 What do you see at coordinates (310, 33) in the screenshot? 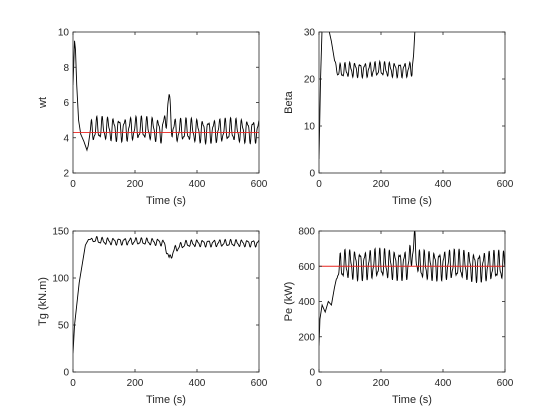
I see `y-tick-label: 30` at bounding box center [310, 33].